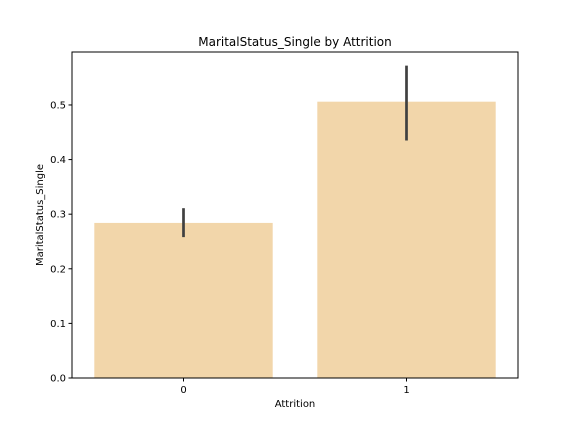  Describe the element at coordinates (295, 404) in the screenshot. I see `x-axis-label: Attrition` at that location.